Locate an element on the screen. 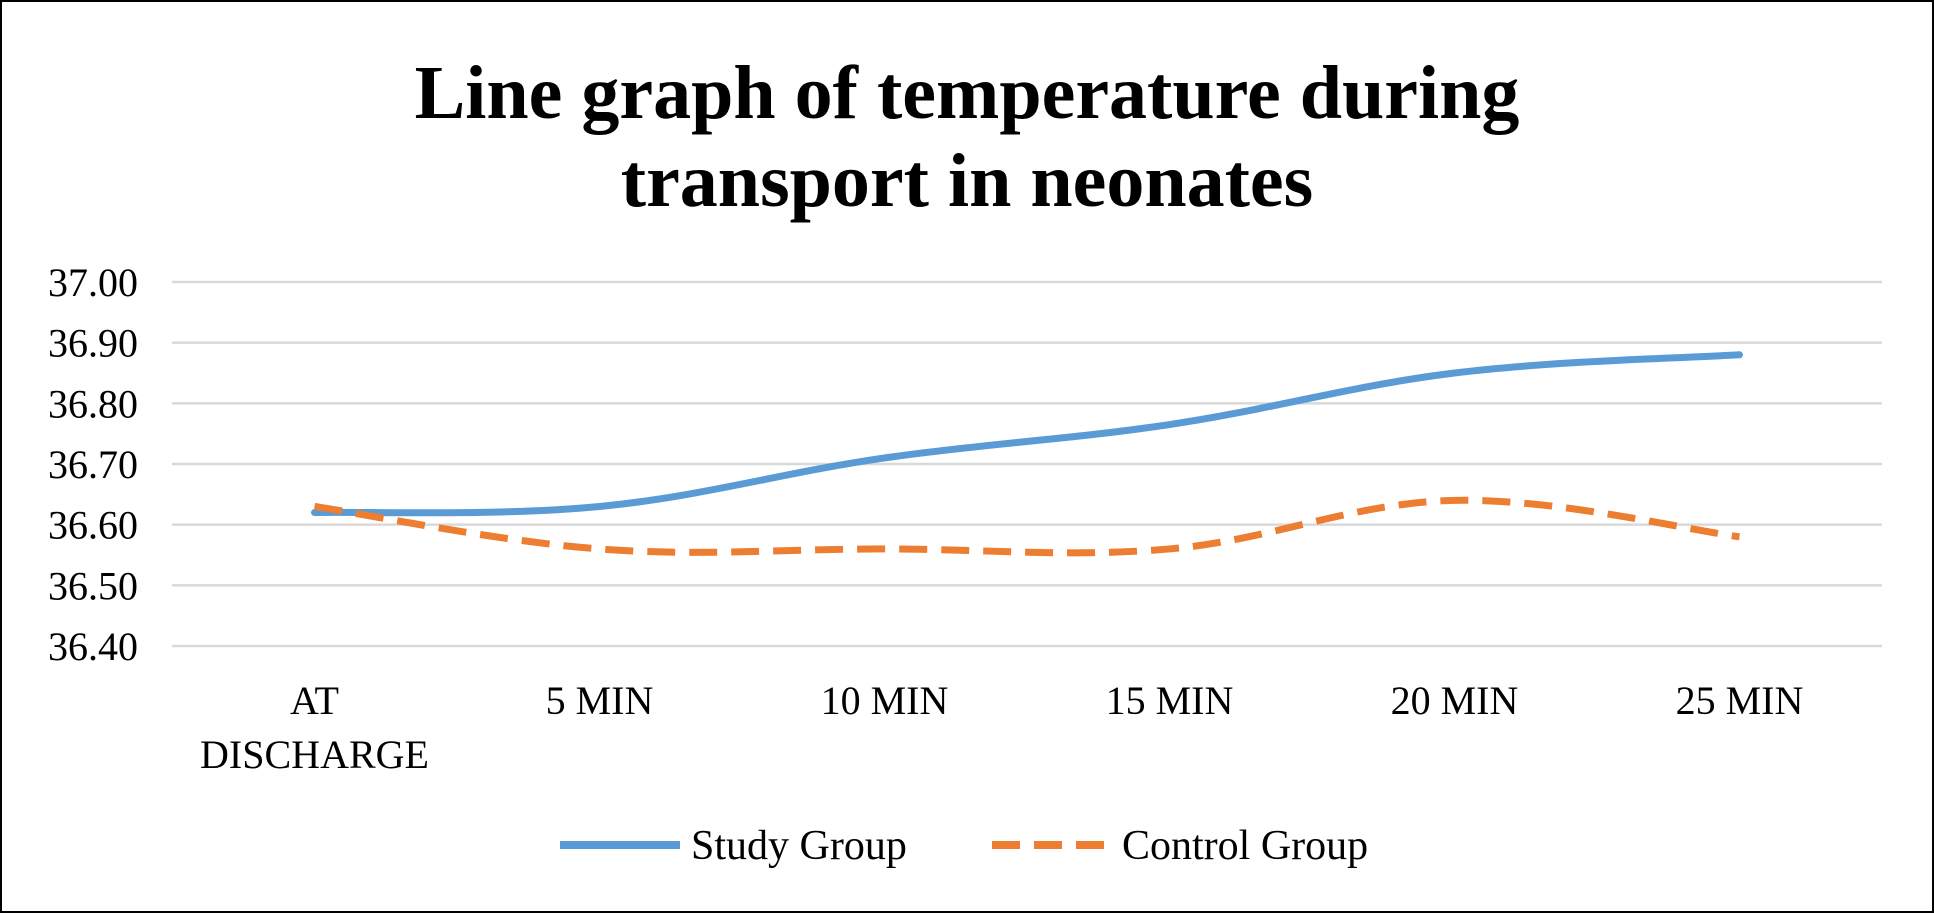 This screenshot has width=1934, height=913. y-tick-label-6: 37.00 is located at coordinates (93, 282).